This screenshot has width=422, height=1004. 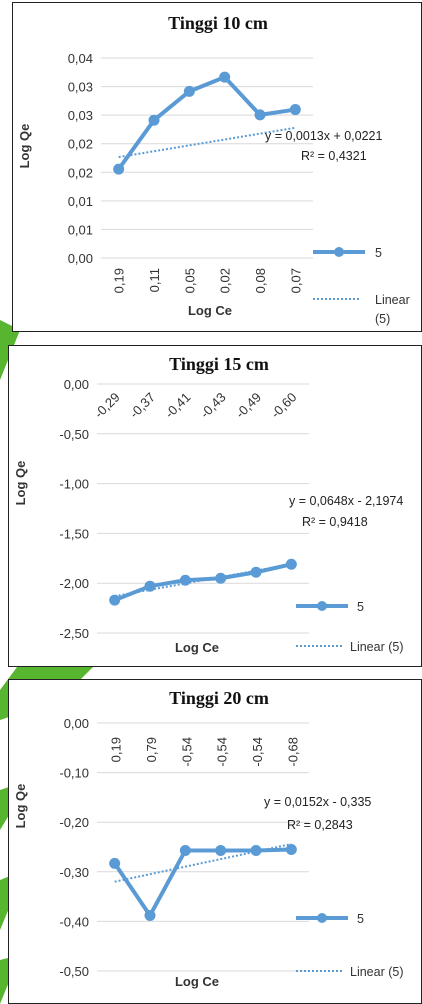 I want to click on x-tick-label: -0,43, so click(x=213, y=406).